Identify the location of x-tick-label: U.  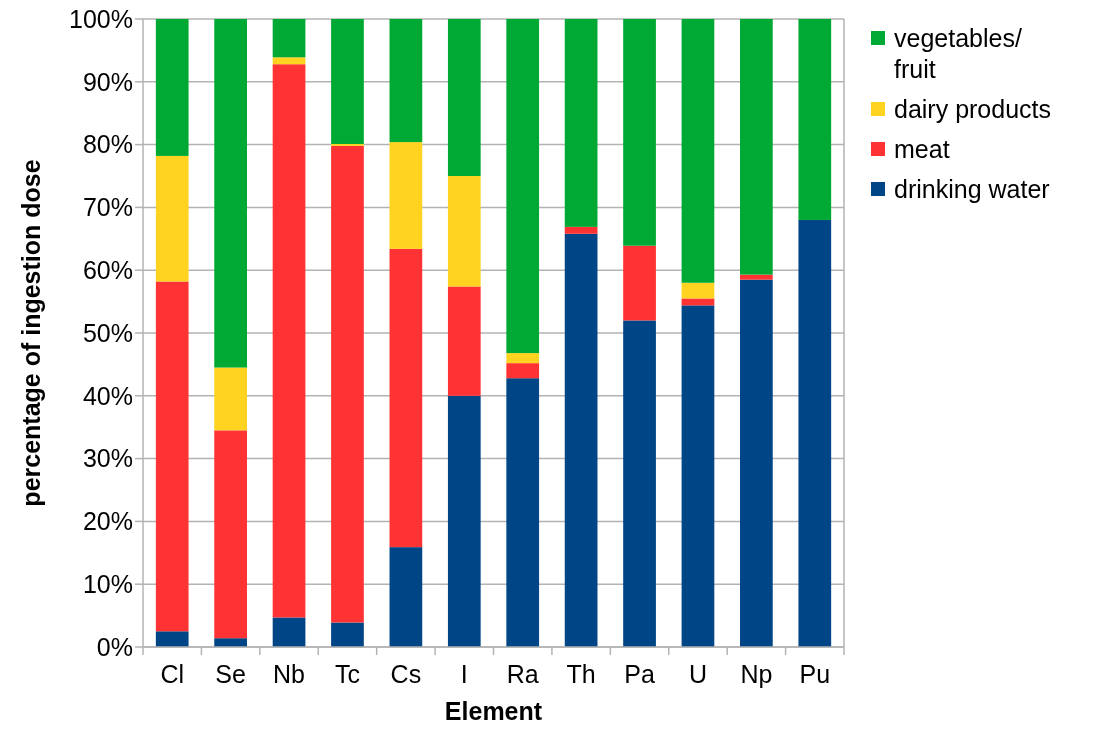
(697, 674).